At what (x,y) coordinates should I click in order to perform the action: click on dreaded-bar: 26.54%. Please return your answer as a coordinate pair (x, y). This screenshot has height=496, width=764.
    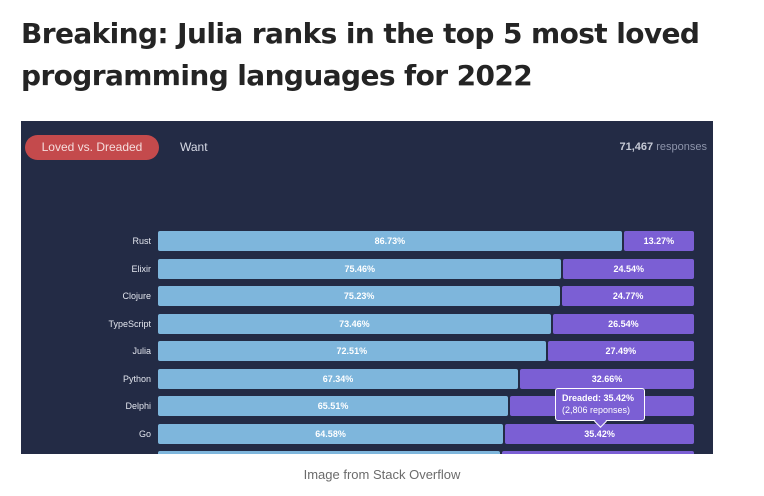
    Looking at the image, I should click on (623, 323).